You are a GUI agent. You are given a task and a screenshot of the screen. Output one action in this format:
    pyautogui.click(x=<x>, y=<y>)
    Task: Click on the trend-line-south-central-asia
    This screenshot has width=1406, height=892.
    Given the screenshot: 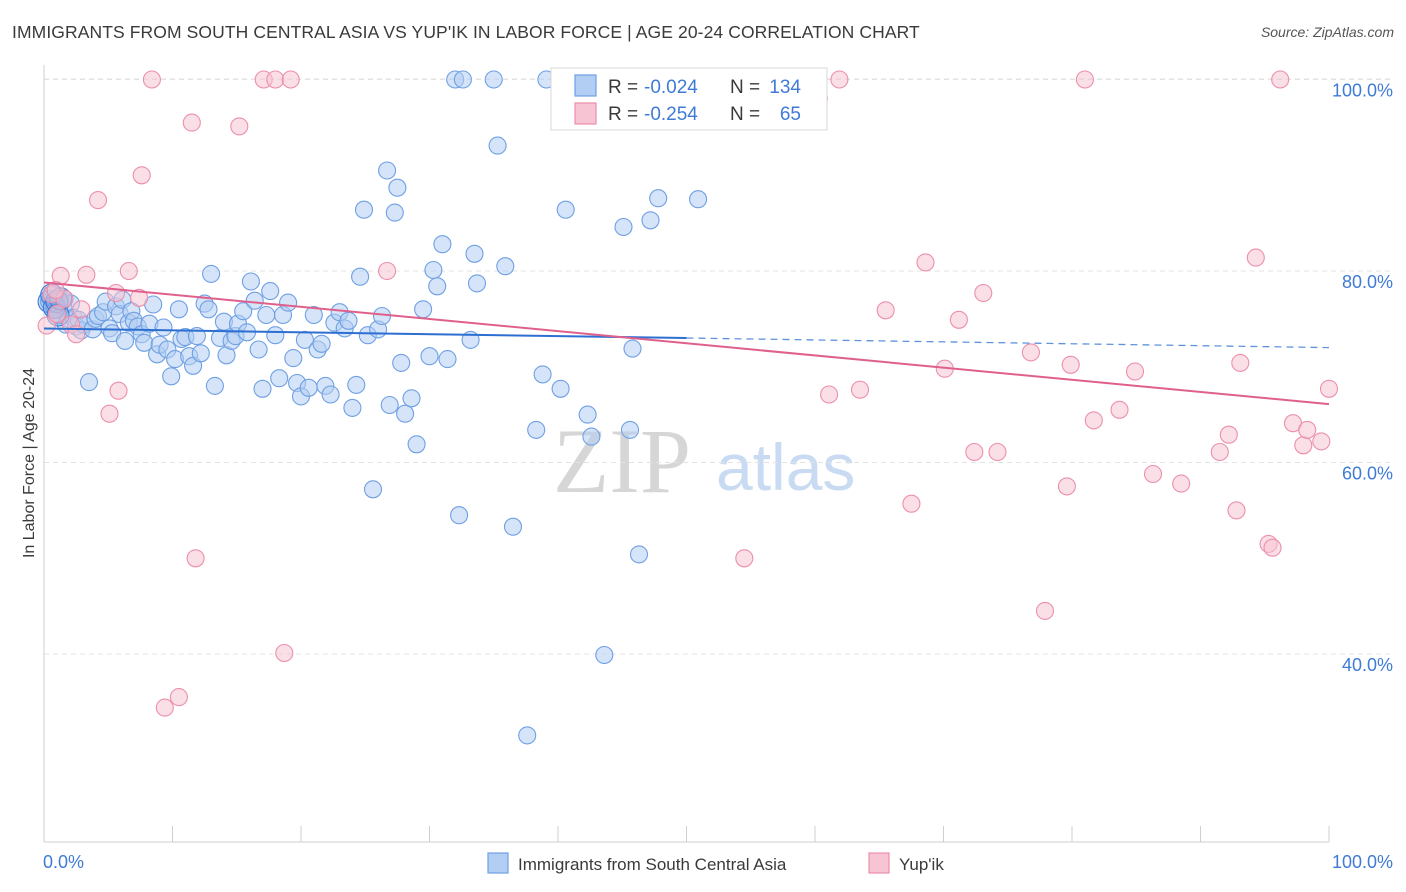 What is the action you would take?
    pyautogui.click(x=365, y=333)
    